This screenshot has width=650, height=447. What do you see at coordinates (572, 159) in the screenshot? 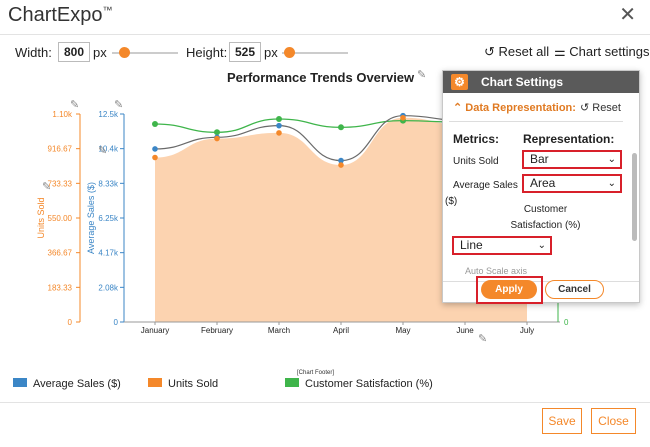
I see `units-sold-representation-select: Bar ⌄` at bounding box center [572, 159].